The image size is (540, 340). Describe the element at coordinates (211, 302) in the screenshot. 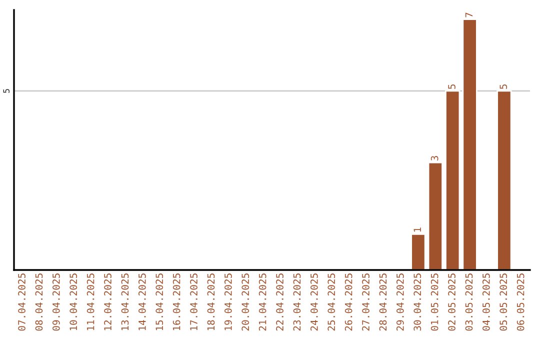

I see `x-tick-label: 18.04.2025` at that location.